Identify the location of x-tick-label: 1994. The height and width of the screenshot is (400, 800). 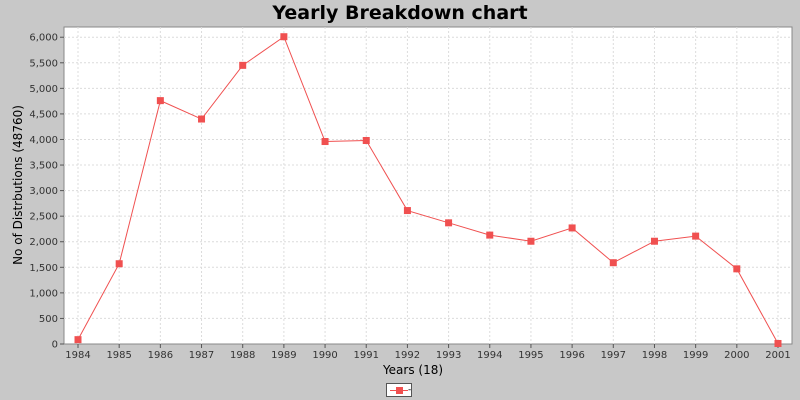
(489, 355).